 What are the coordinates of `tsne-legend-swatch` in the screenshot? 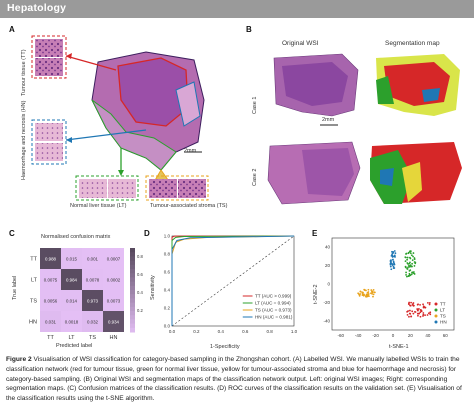 It's located at (436, 304).